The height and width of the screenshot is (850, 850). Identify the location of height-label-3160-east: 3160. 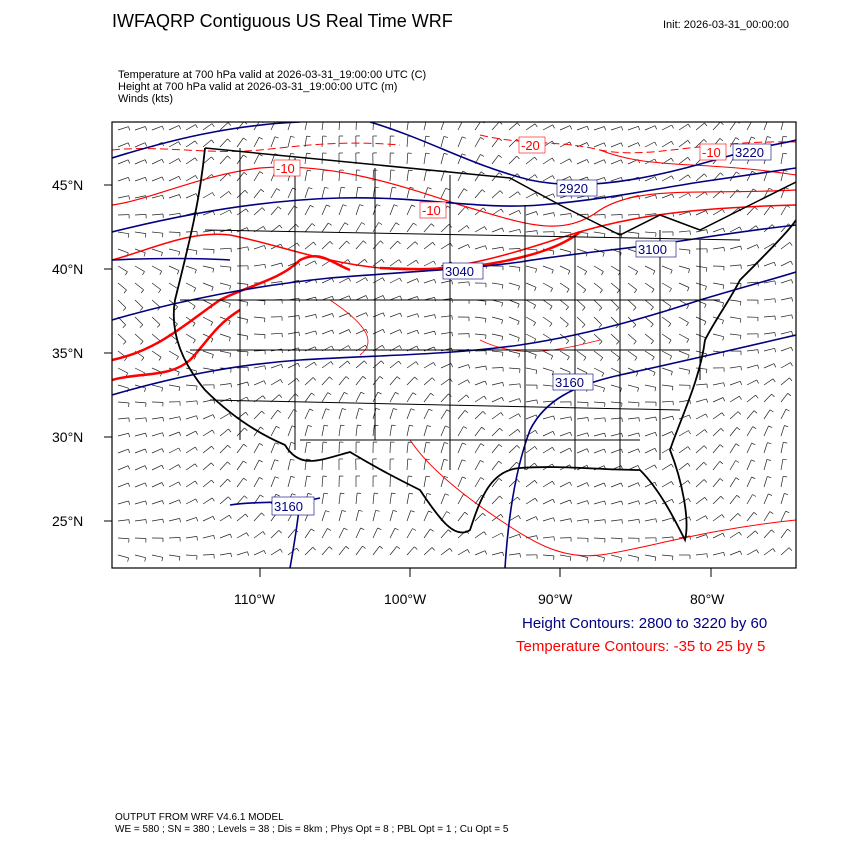
(569, 382).